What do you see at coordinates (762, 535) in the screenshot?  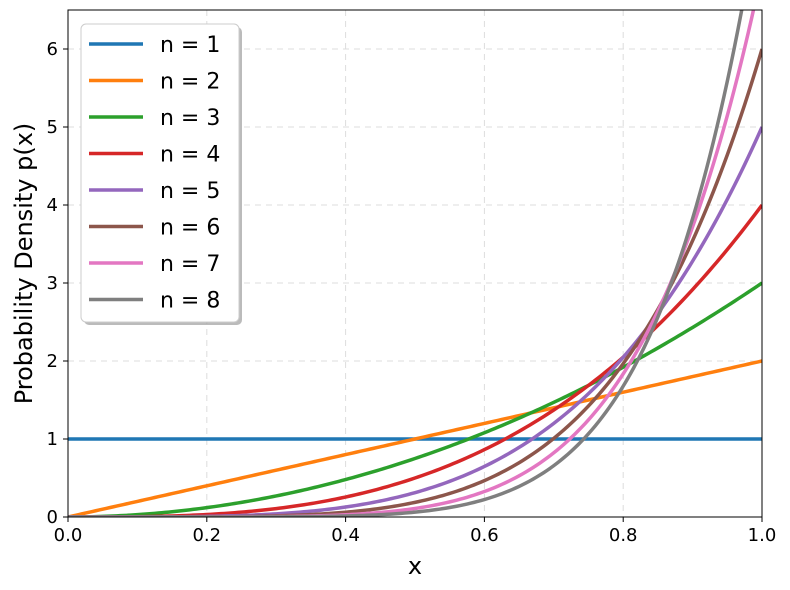 I see `x-tick-label: 1.0` at bounding box center [762, 535].